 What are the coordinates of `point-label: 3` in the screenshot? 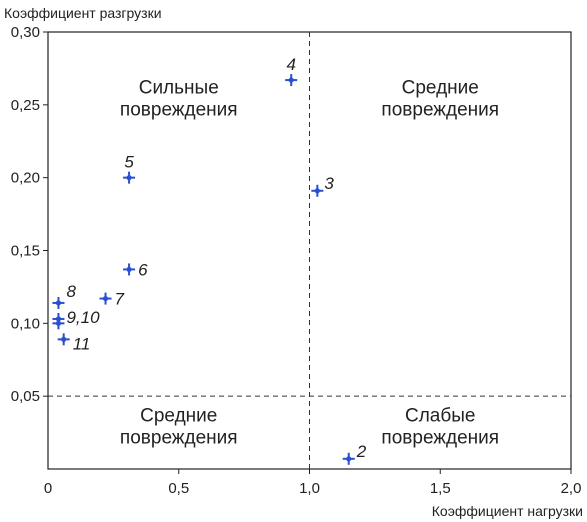 It's located at (329, 183).